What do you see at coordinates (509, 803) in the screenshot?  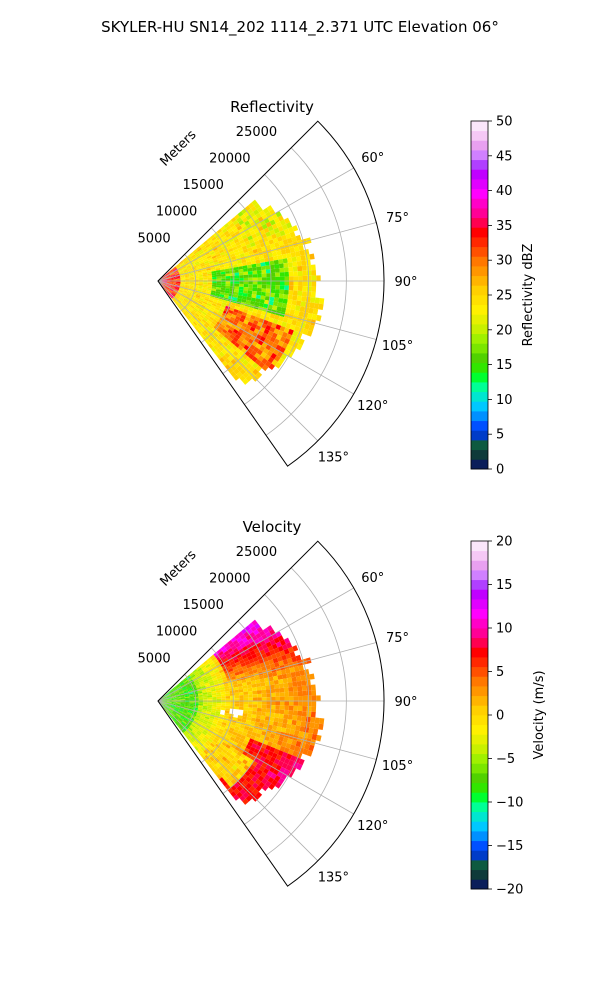 I see `colorbar-tick-label: −10` at bounding box center [509, 803].